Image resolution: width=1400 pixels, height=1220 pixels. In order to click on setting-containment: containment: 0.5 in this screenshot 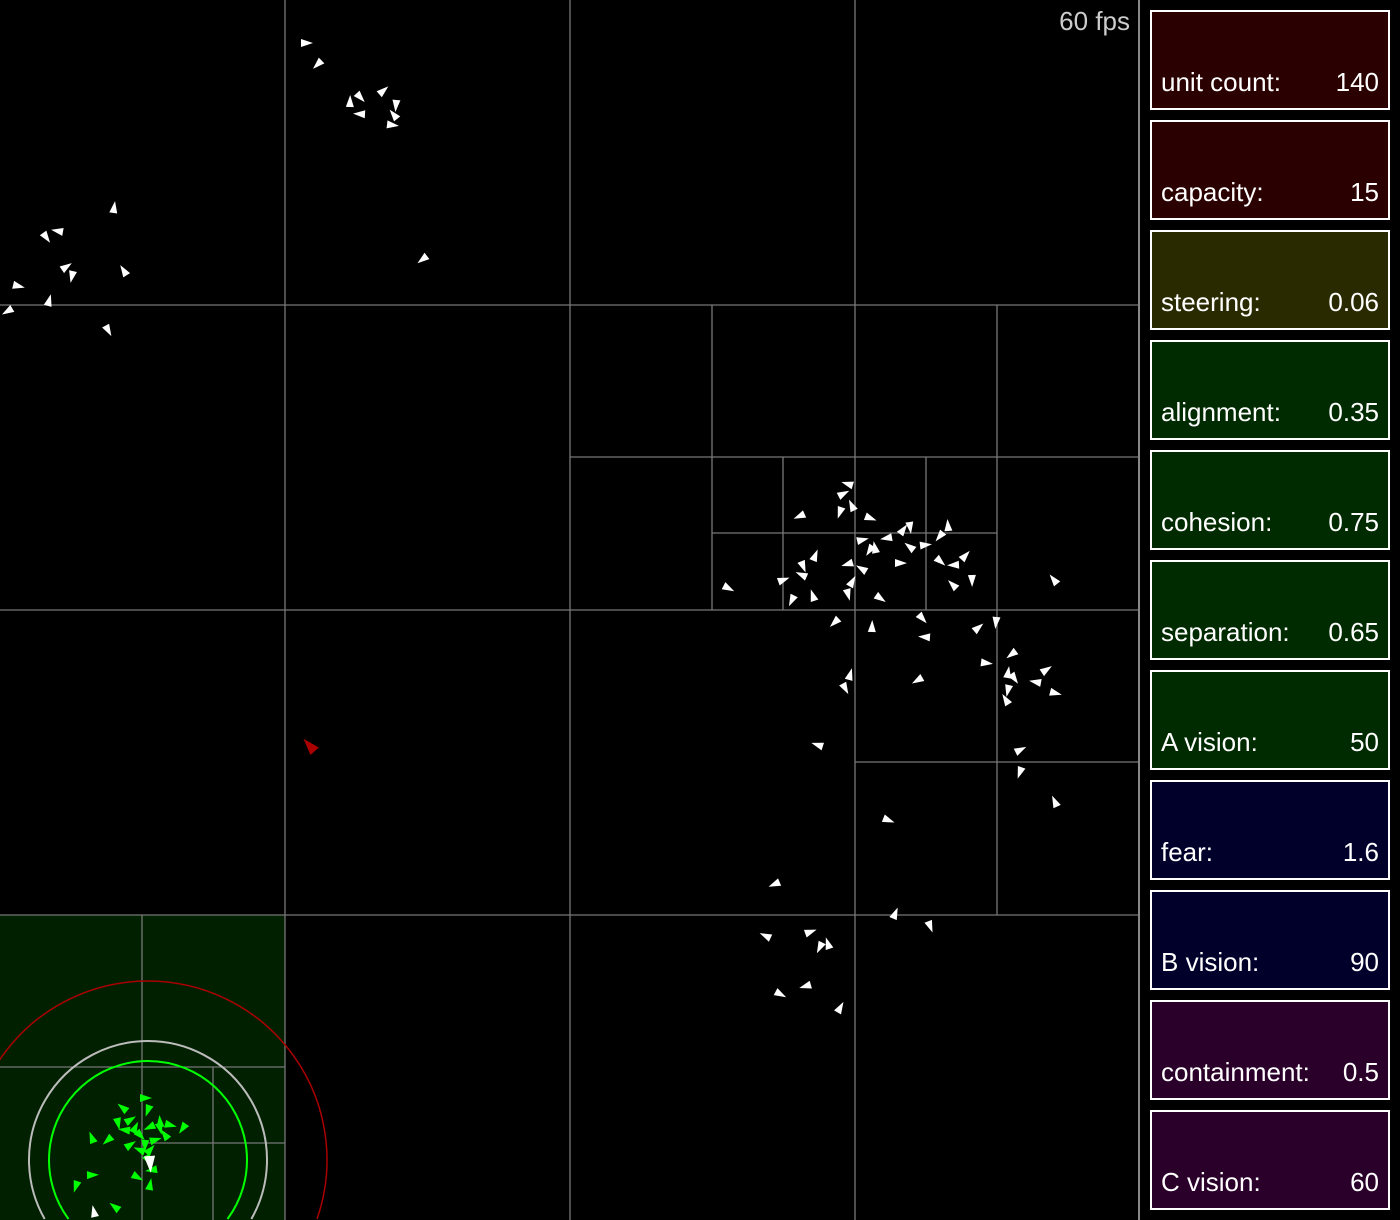, I will do `click(1270, 1050)`.